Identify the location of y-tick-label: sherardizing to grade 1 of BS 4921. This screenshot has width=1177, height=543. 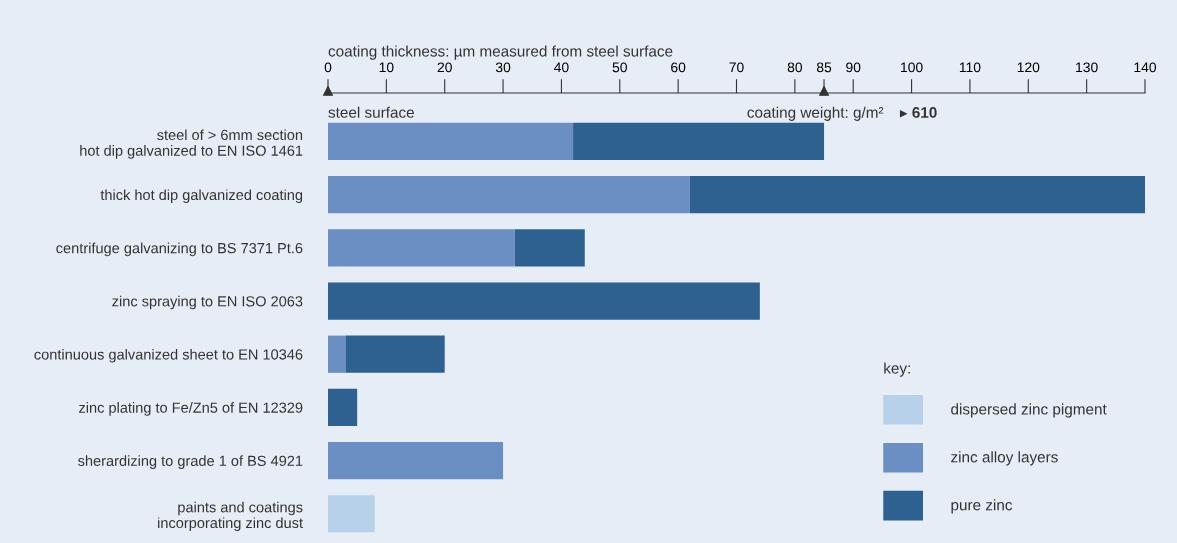
(190, 462).